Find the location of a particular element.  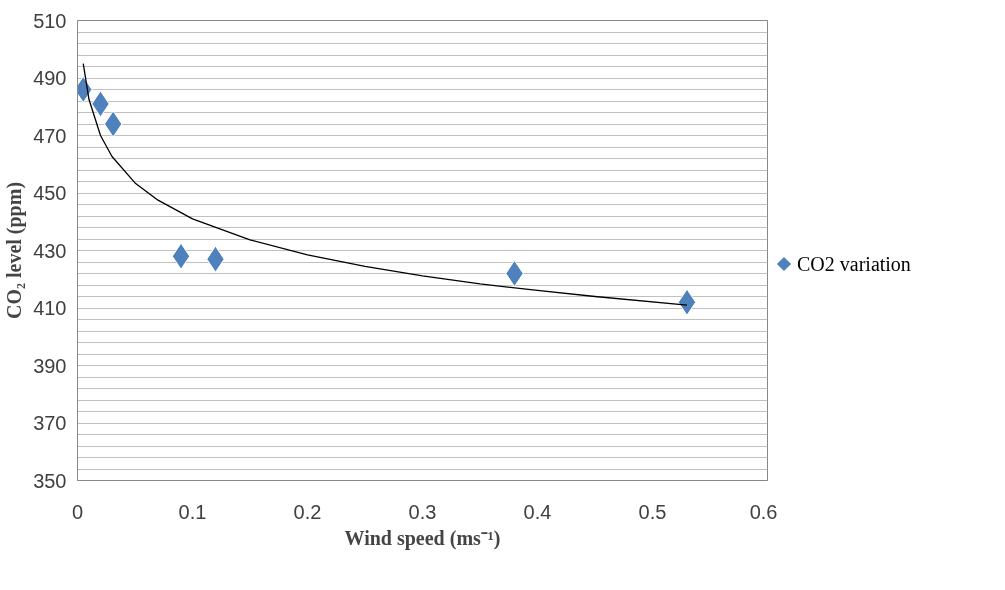

x-tick-label: 0.5 is located at coordinates (652, 511).